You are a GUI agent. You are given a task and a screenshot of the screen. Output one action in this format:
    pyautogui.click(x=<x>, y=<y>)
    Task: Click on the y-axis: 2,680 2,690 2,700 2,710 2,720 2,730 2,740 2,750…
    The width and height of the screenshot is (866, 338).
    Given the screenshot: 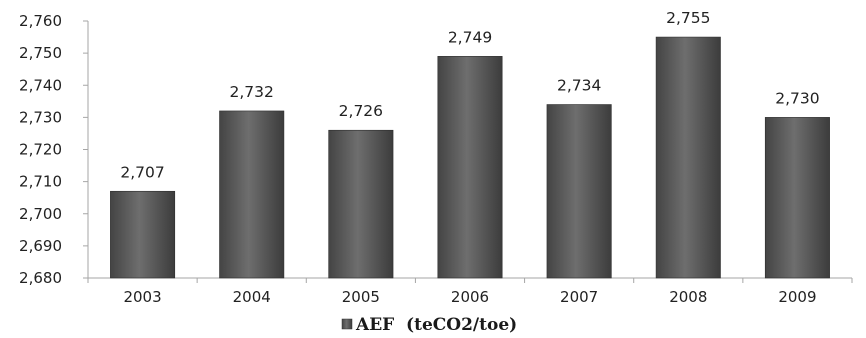 What is the action you would take?
    pyautogui.click(x=54, y=149)
    